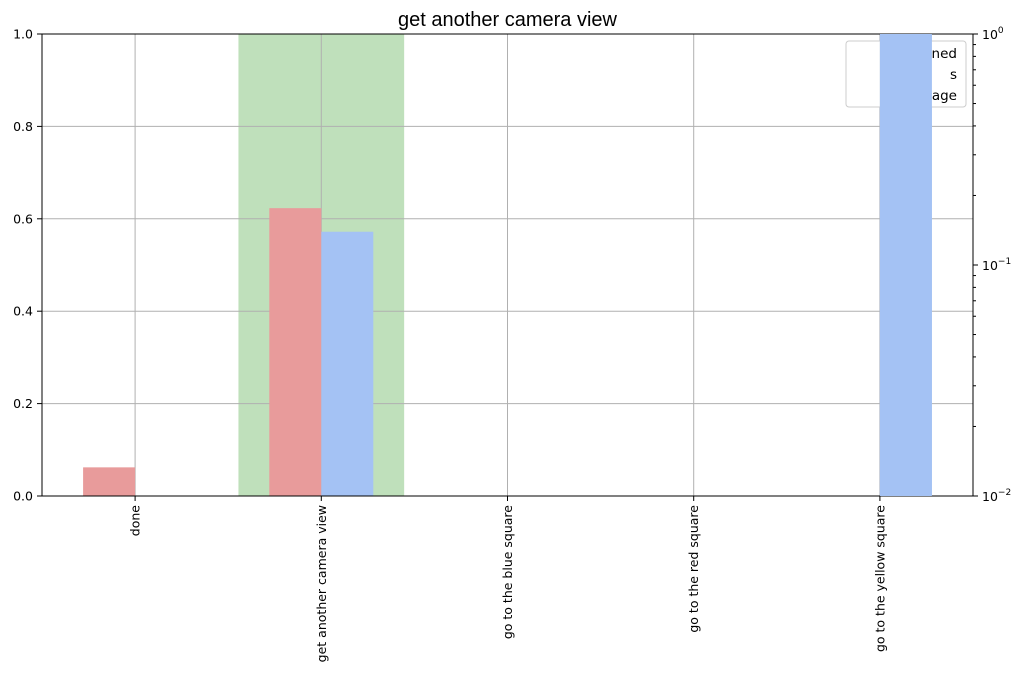  What do you see at coordinates (135, 521) in the screenshot?
I see `x-tick-label: done` at bounding box center [135, 521].